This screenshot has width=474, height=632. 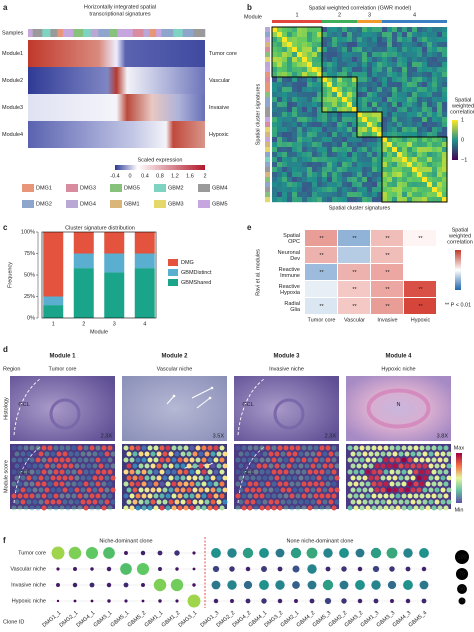 What do you see at coordinates (196, 273) in the screenshot?
I see `legend-label: GBMDistinct` at bounding box center [196, 273].